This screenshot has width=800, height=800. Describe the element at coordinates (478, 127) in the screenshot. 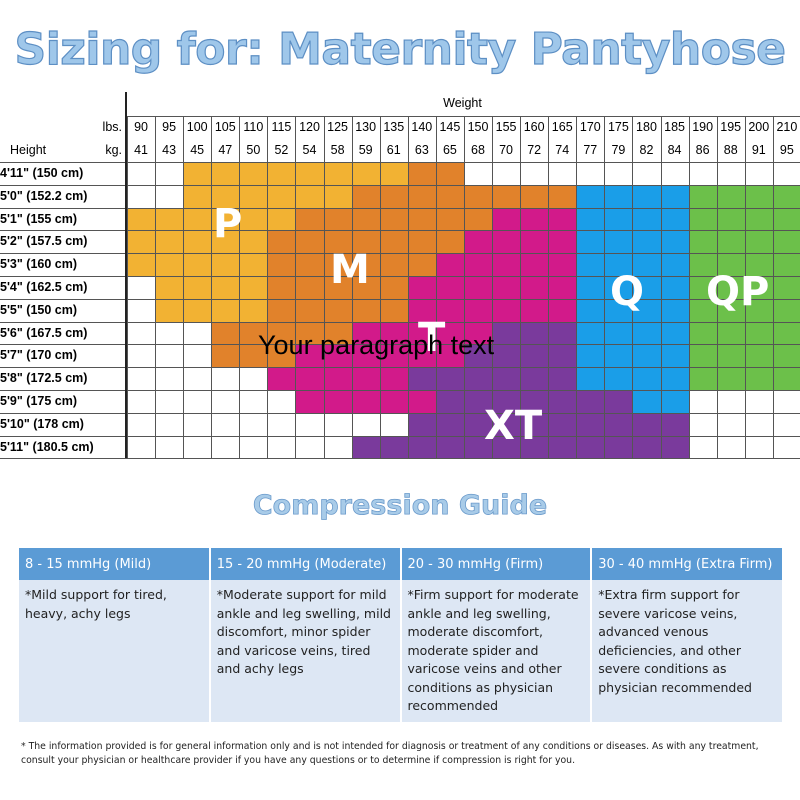

I see `lbs-value: 150` at that location.